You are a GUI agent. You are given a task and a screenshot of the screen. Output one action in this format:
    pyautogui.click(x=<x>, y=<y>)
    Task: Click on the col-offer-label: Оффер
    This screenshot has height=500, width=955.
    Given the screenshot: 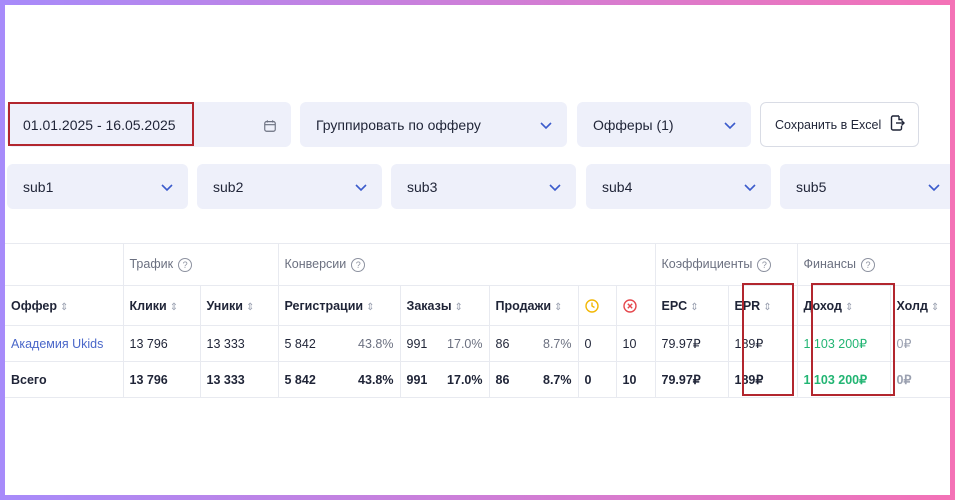 What is the action you would take?
    pyautogui.click(x=34, y=305)
    